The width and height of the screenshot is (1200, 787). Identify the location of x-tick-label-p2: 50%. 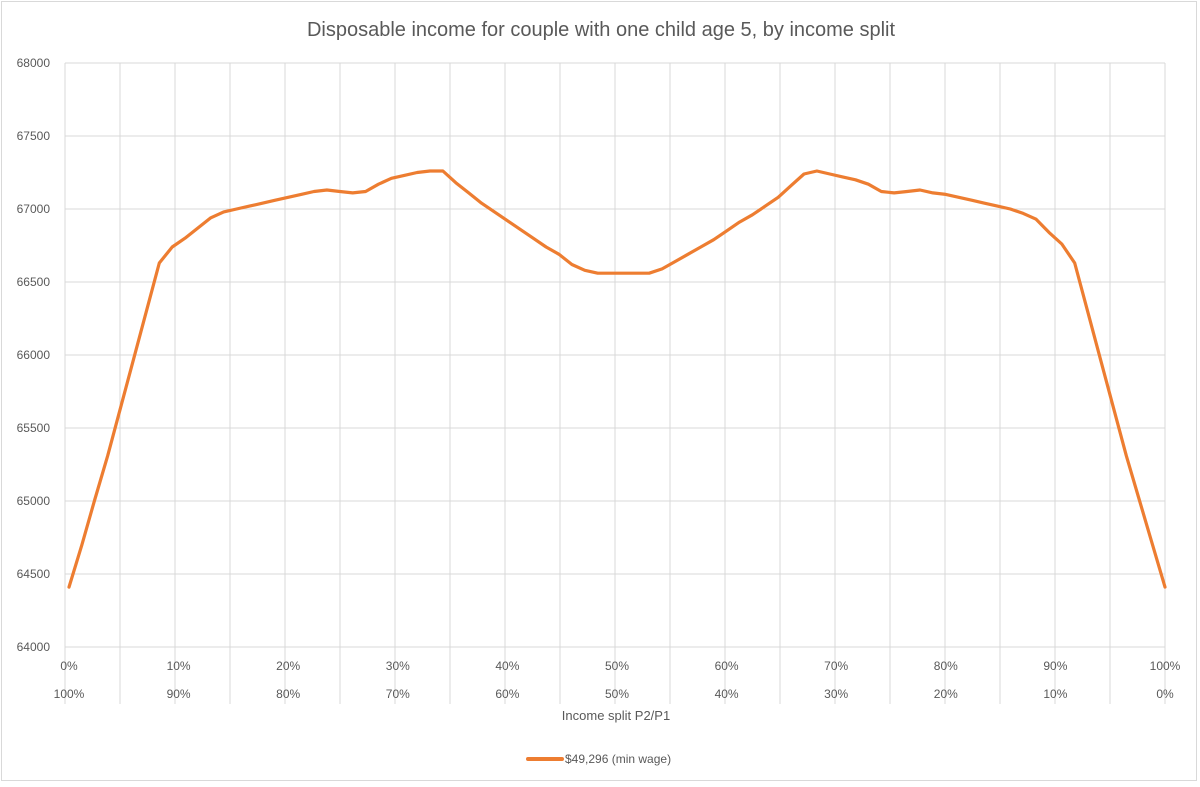
(617, 666).